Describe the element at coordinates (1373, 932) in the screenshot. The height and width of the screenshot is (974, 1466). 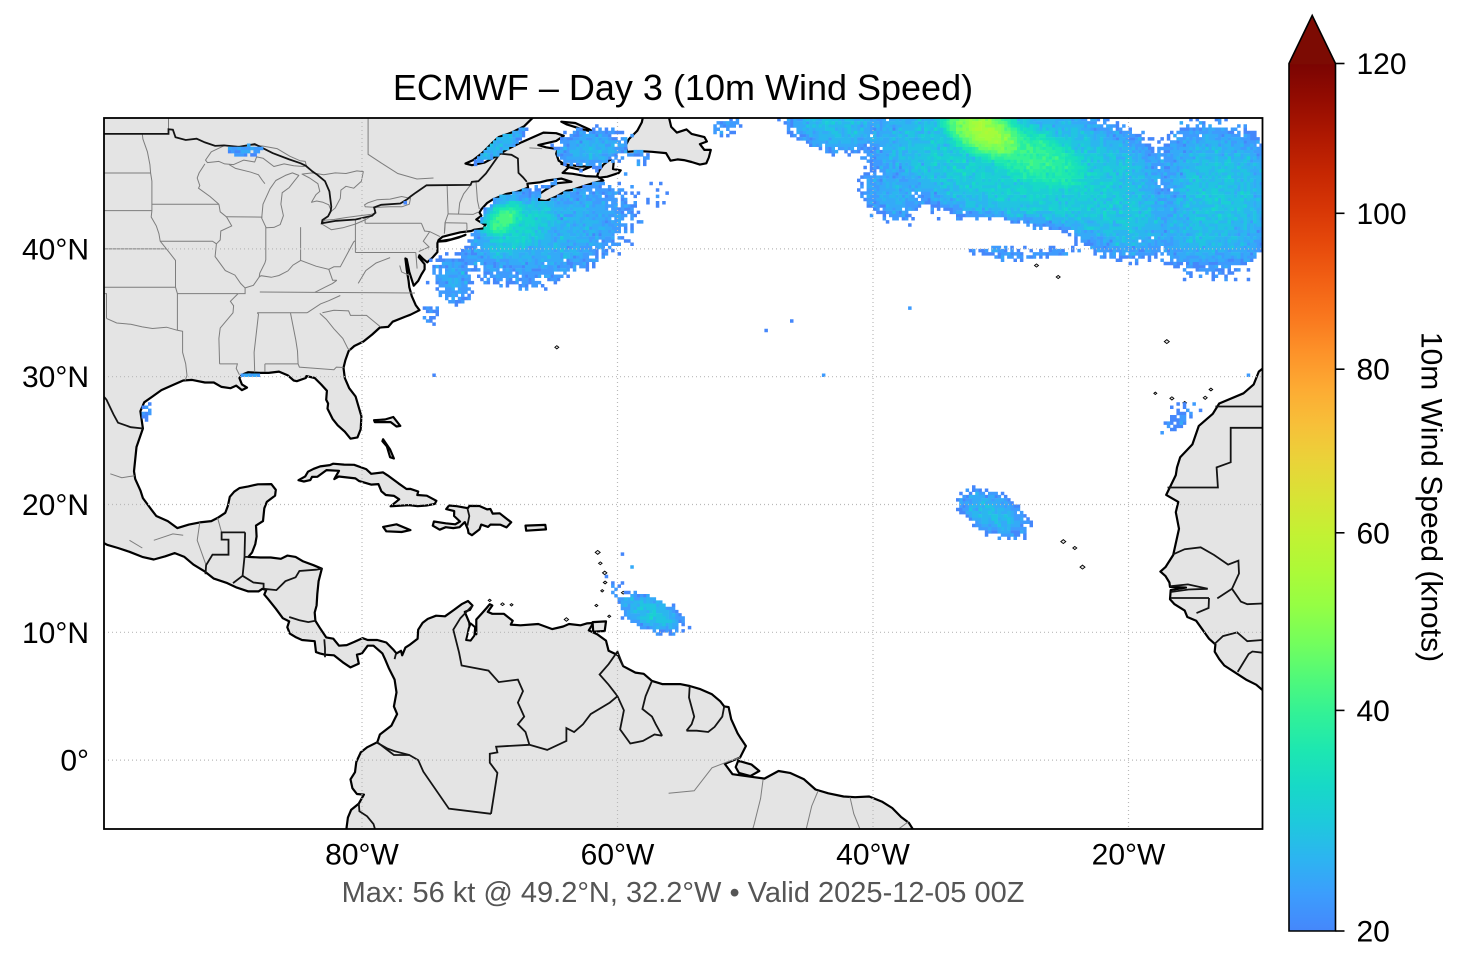
I see `svg-text: 20` at that location.